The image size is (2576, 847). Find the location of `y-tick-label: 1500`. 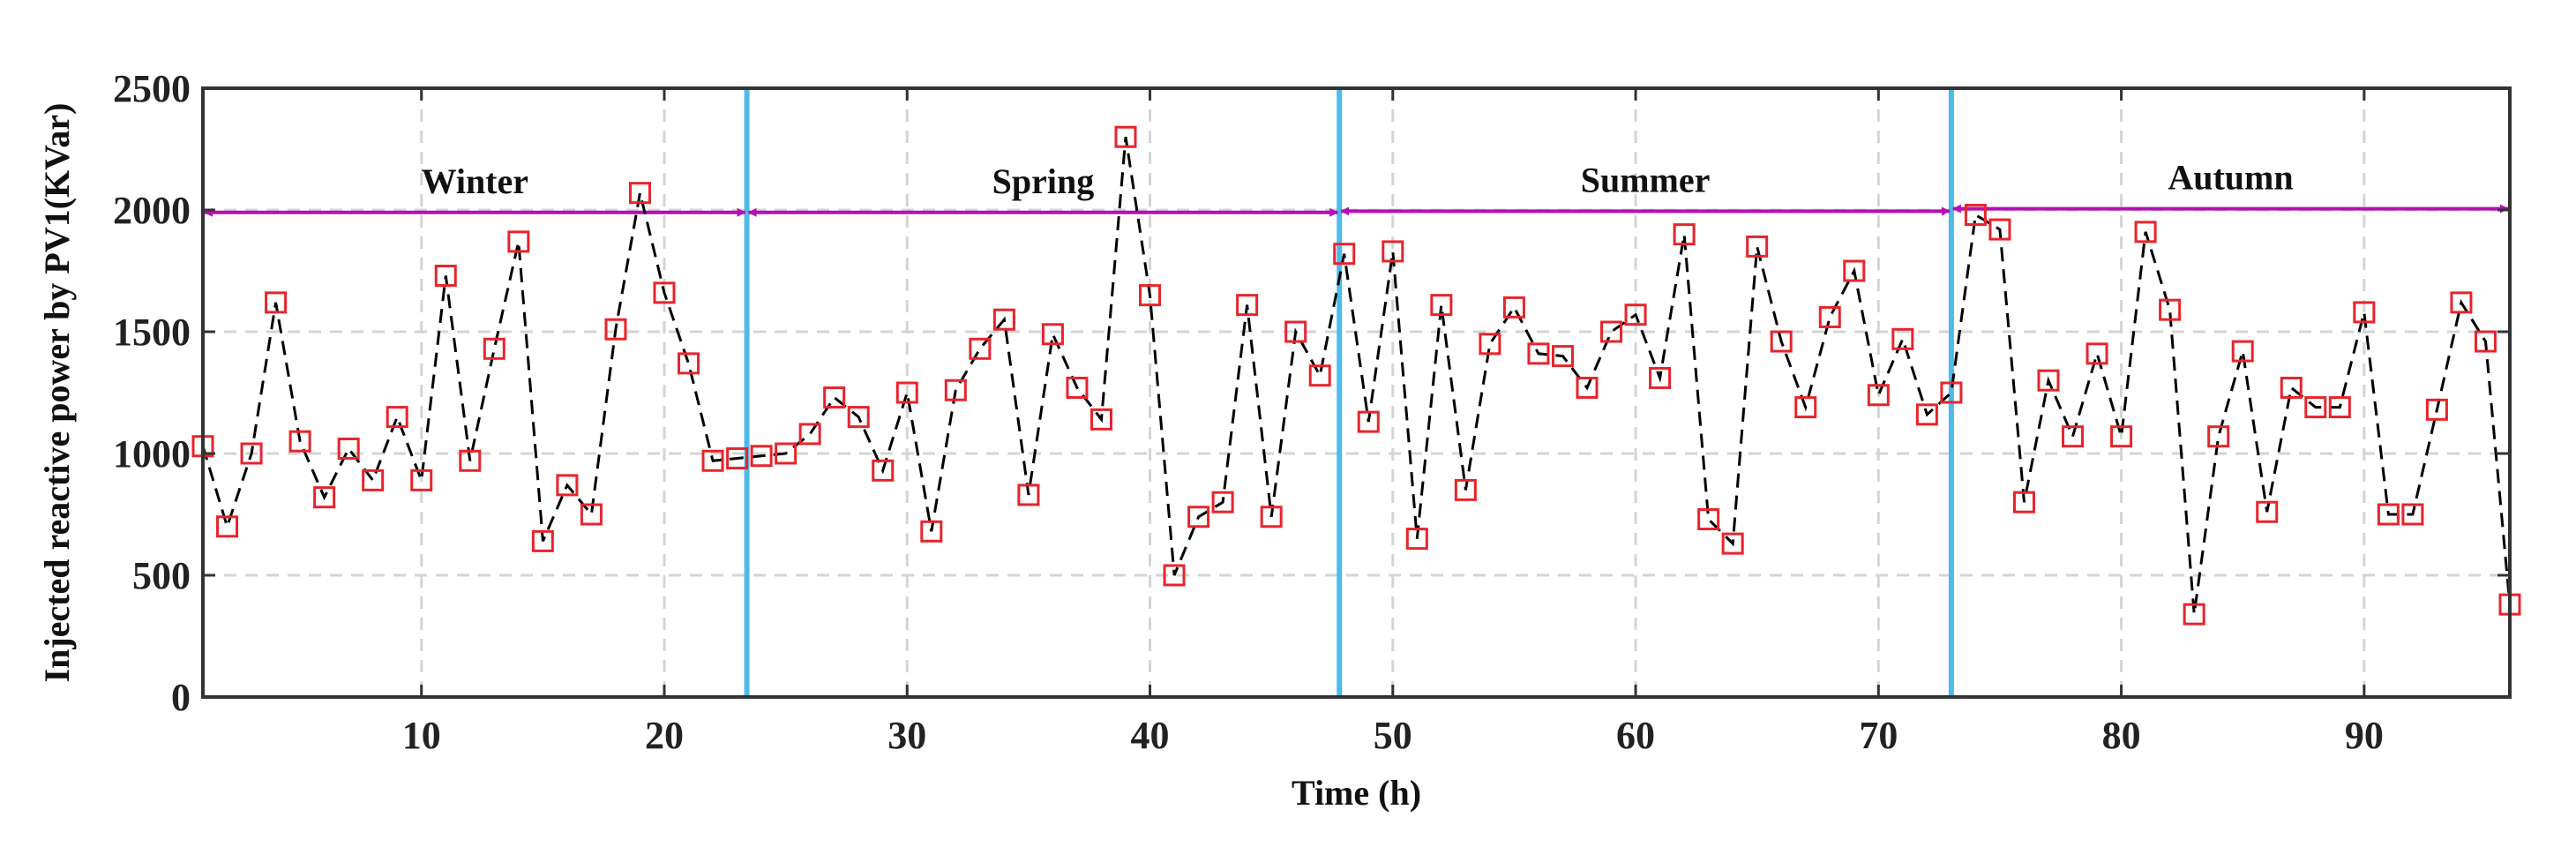

y-tick-label: 1500 is located at coordinates (152, 333).